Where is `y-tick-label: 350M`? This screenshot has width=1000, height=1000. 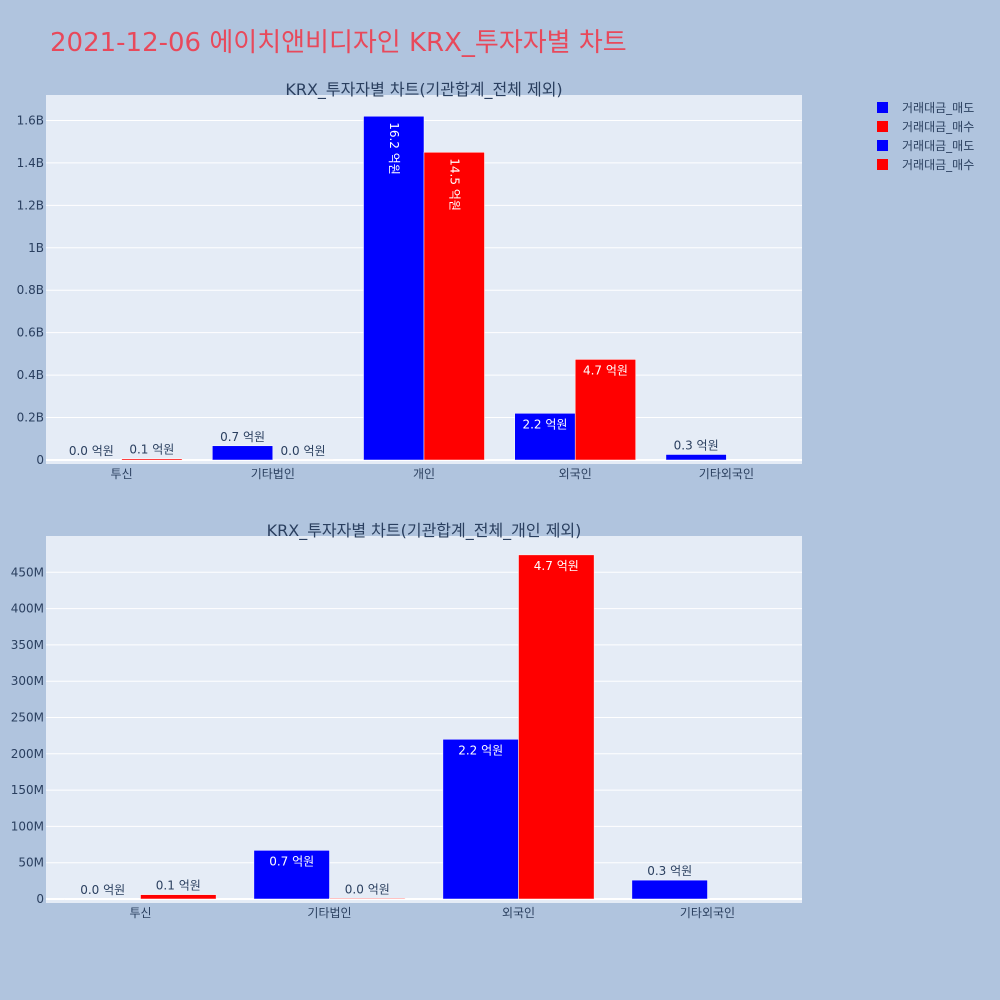 y-tick-label: 350M is located at coordinates (27, 645).